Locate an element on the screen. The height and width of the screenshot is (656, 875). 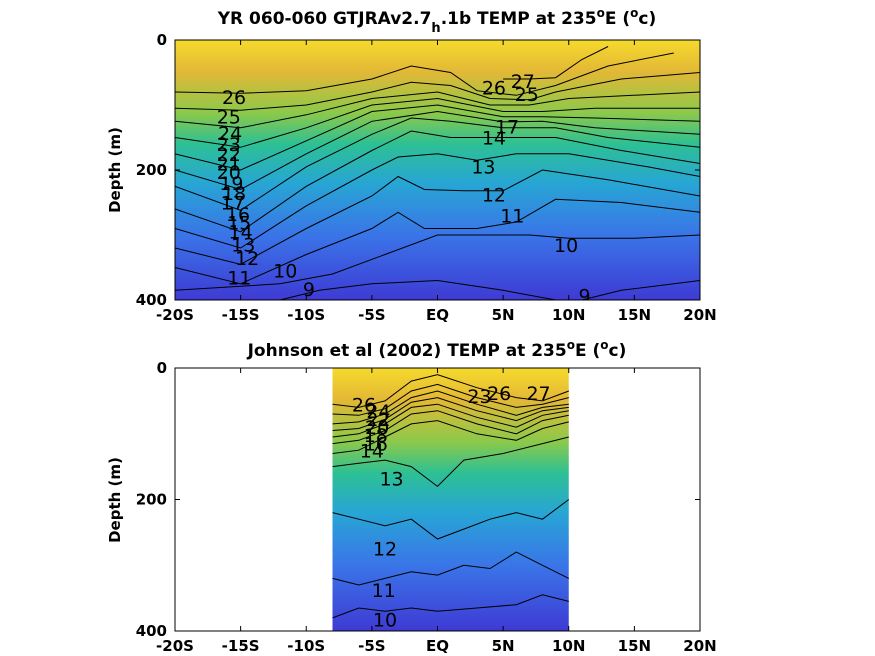
contour-label: 19 is located at coordinates (231, 184).